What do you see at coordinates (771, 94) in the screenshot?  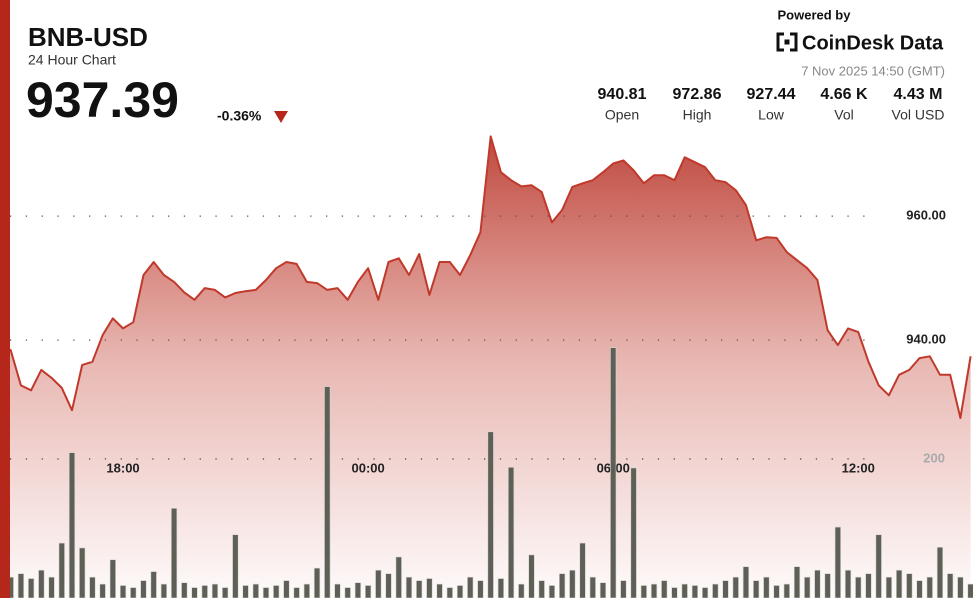 I see `stat-value: 927.44` at bounding box center [771, 94].